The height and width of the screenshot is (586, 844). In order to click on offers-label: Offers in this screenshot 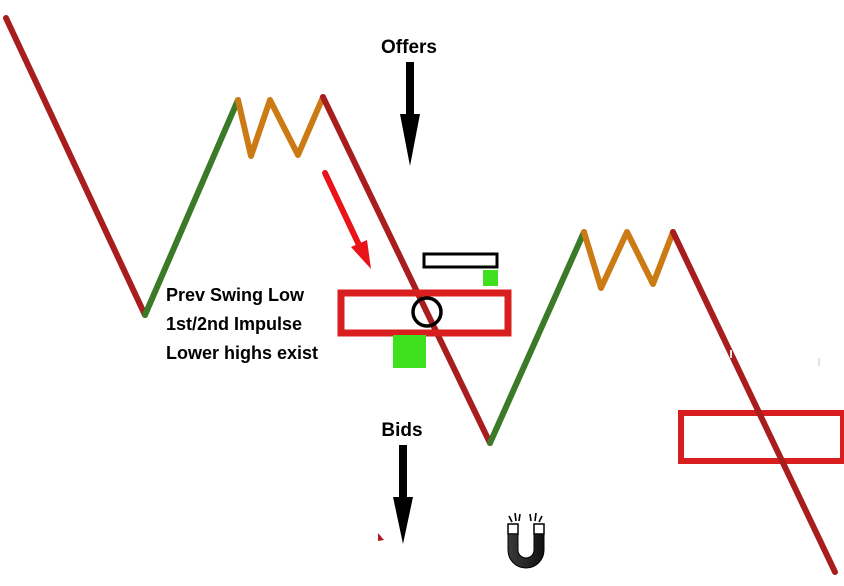, I will do `click(409, 47)`.